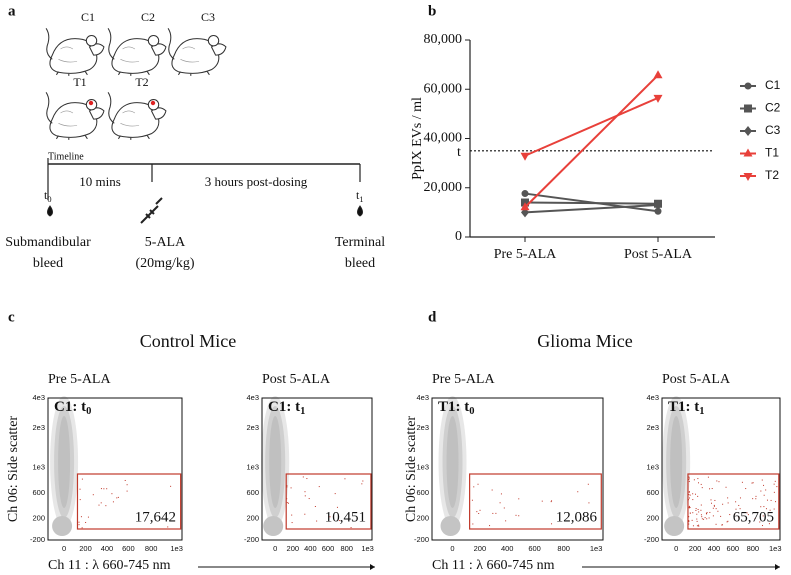 The image size is (791, 575). I want to click on flow-y-tick-label: -200, so click(421, 539).